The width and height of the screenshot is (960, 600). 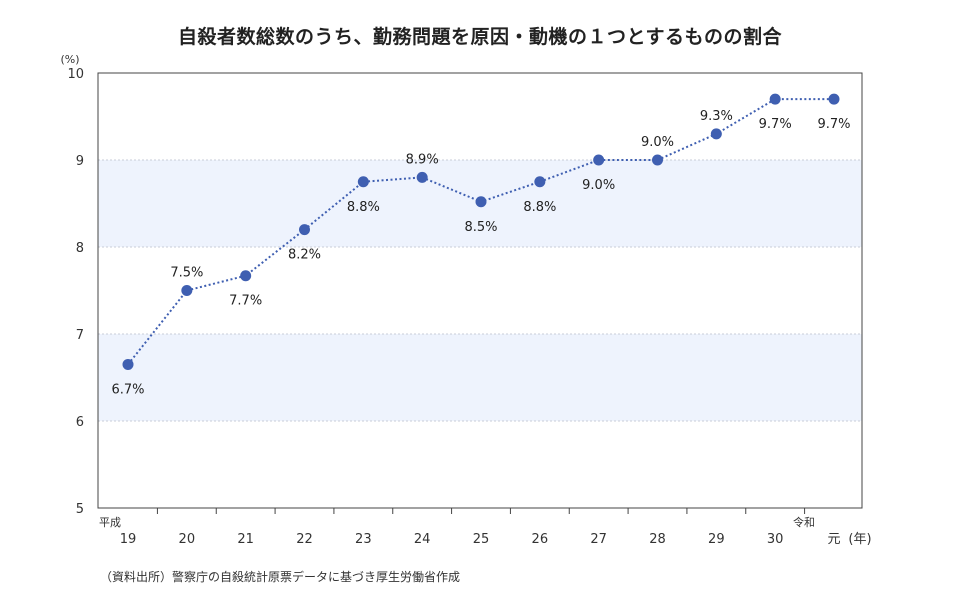 What do you see at coordinates (245, 539) in the screenshot?
I see `x-tick-label: 21` at bounding box center [245, 539].